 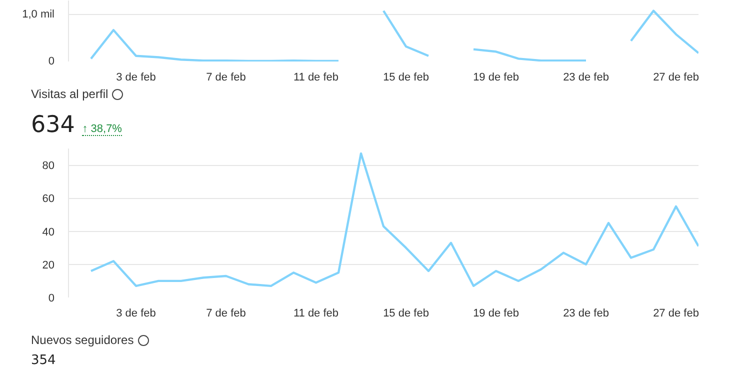 What do you see at coordinates (48, 265) in the screenshot?
I see `y-tick-label: 20` at bounding box center [48, 265].